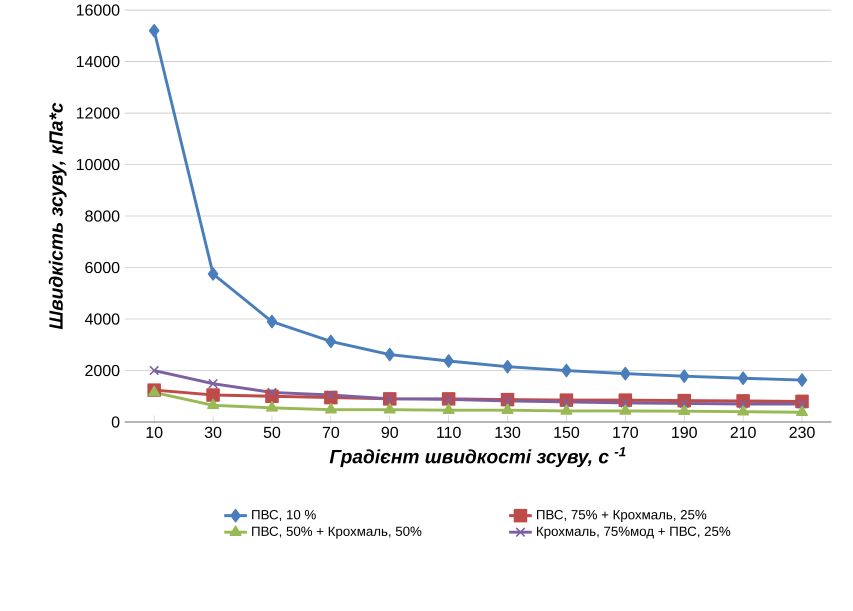 The image size is (853, 611). I want to click on x-tick-label: 130, so click(507, 432).